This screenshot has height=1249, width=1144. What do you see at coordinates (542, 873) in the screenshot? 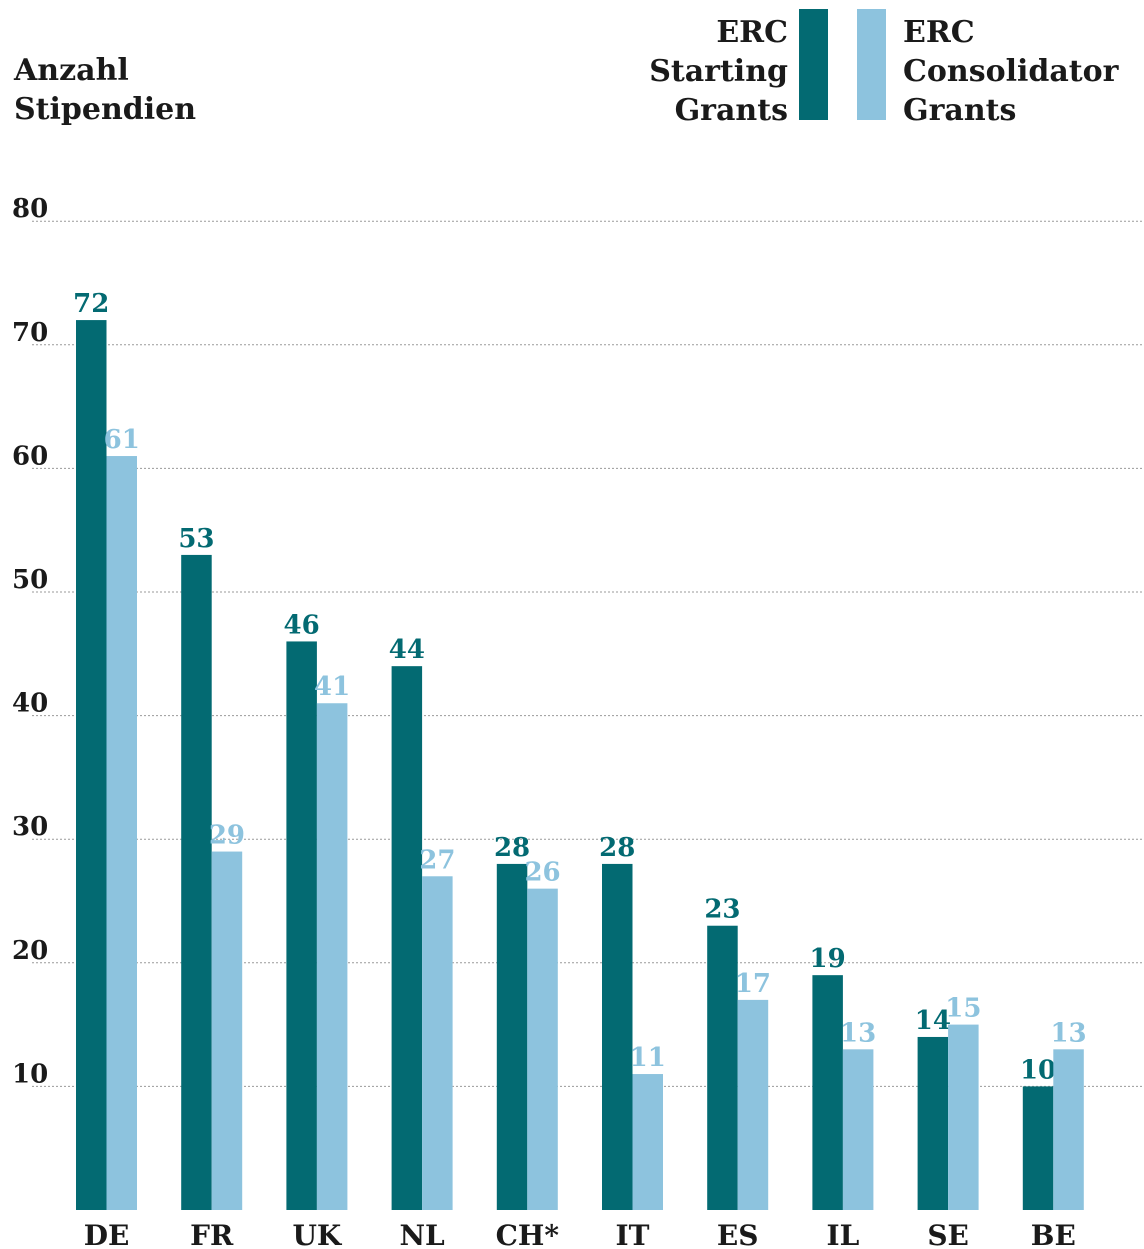
I see `data-label-chstar-series-2: 26` at bounding box center [542, 873].